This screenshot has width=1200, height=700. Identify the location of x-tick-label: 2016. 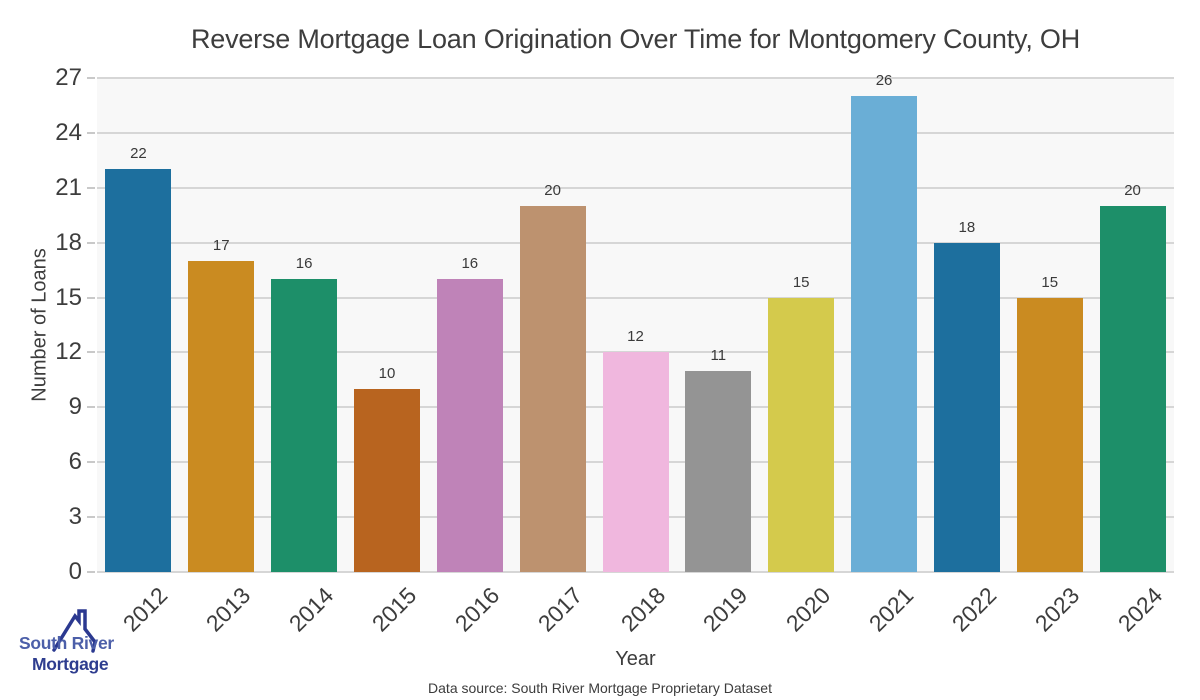
(477, 609).